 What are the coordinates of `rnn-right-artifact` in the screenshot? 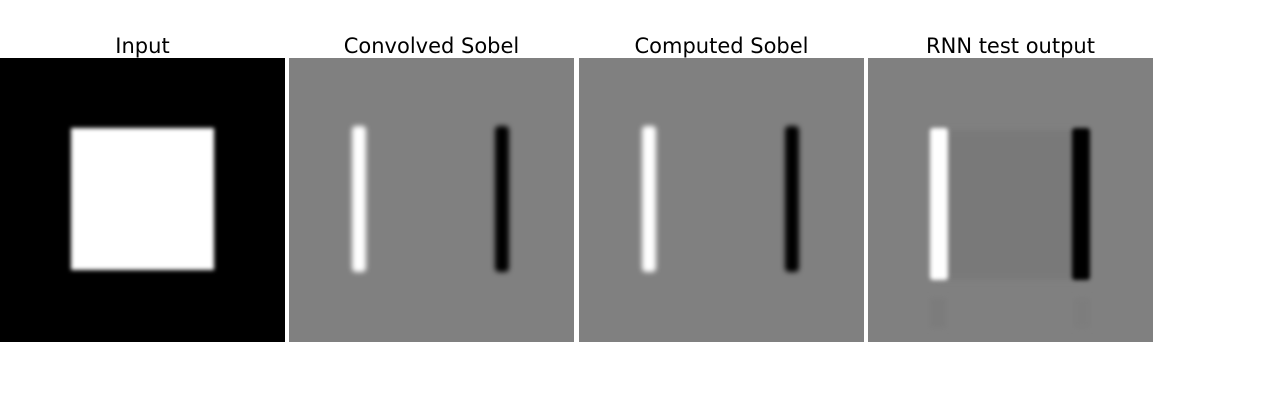 It's located at (1082, 313).